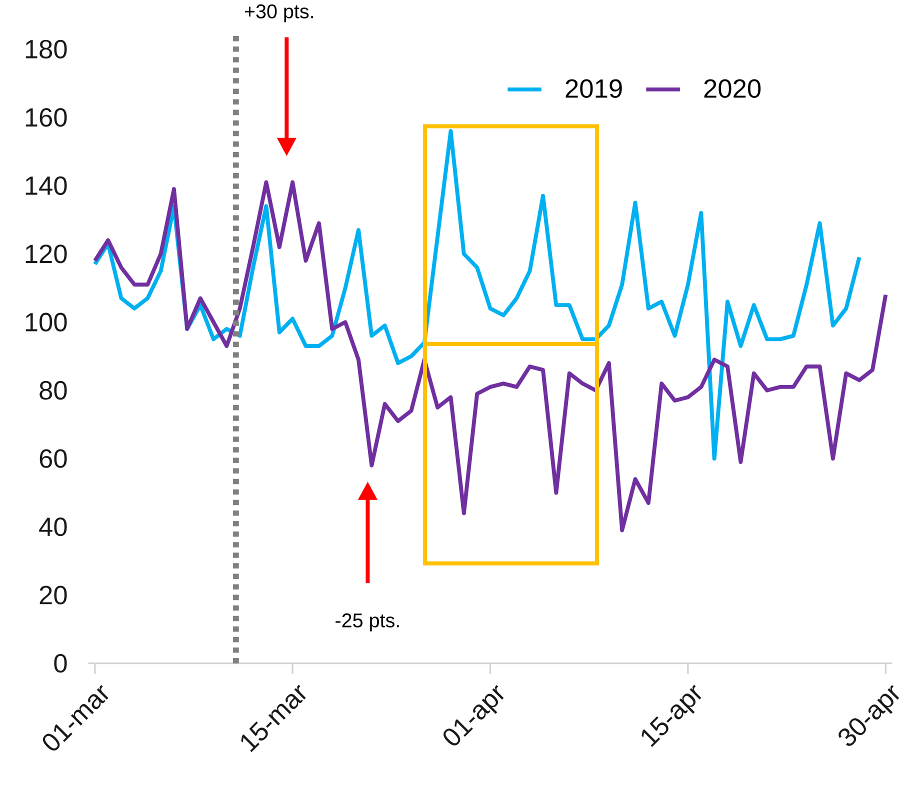 The height and width of the screenshot is (787, 910). What do you see at coordinates (46, 49) in the screenshot?
I see `y-tick-label: 180` at bounding box center [46, 49].